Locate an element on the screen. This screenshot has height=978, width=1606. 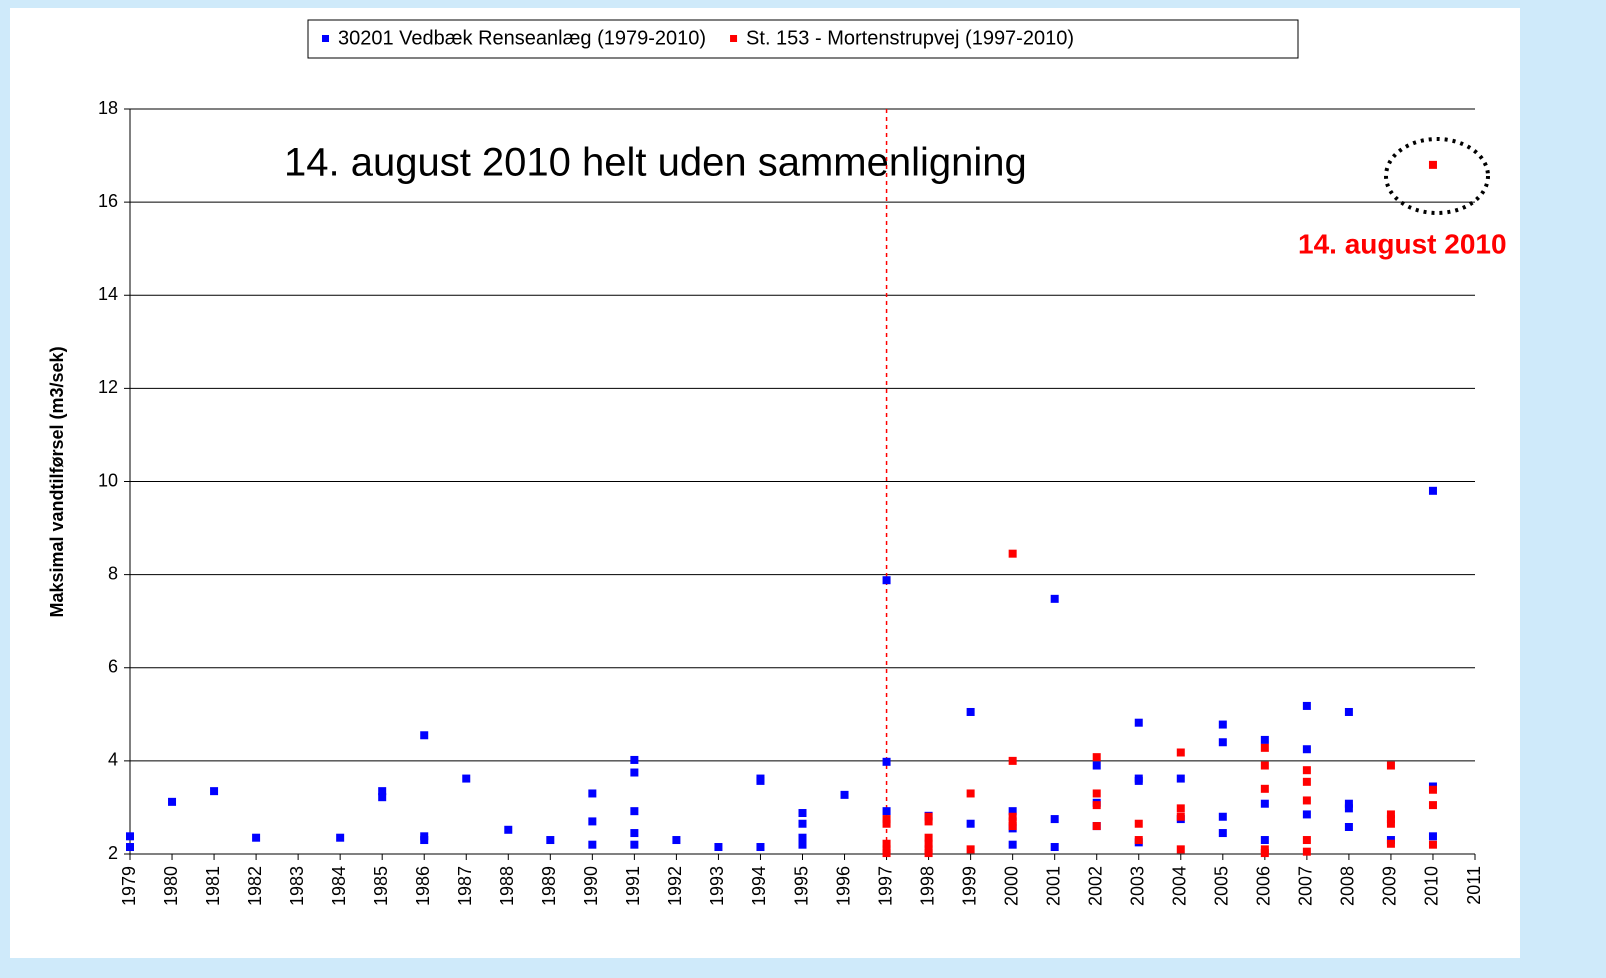
x-tick-label: 1979 is located at coordinates (129, 886).